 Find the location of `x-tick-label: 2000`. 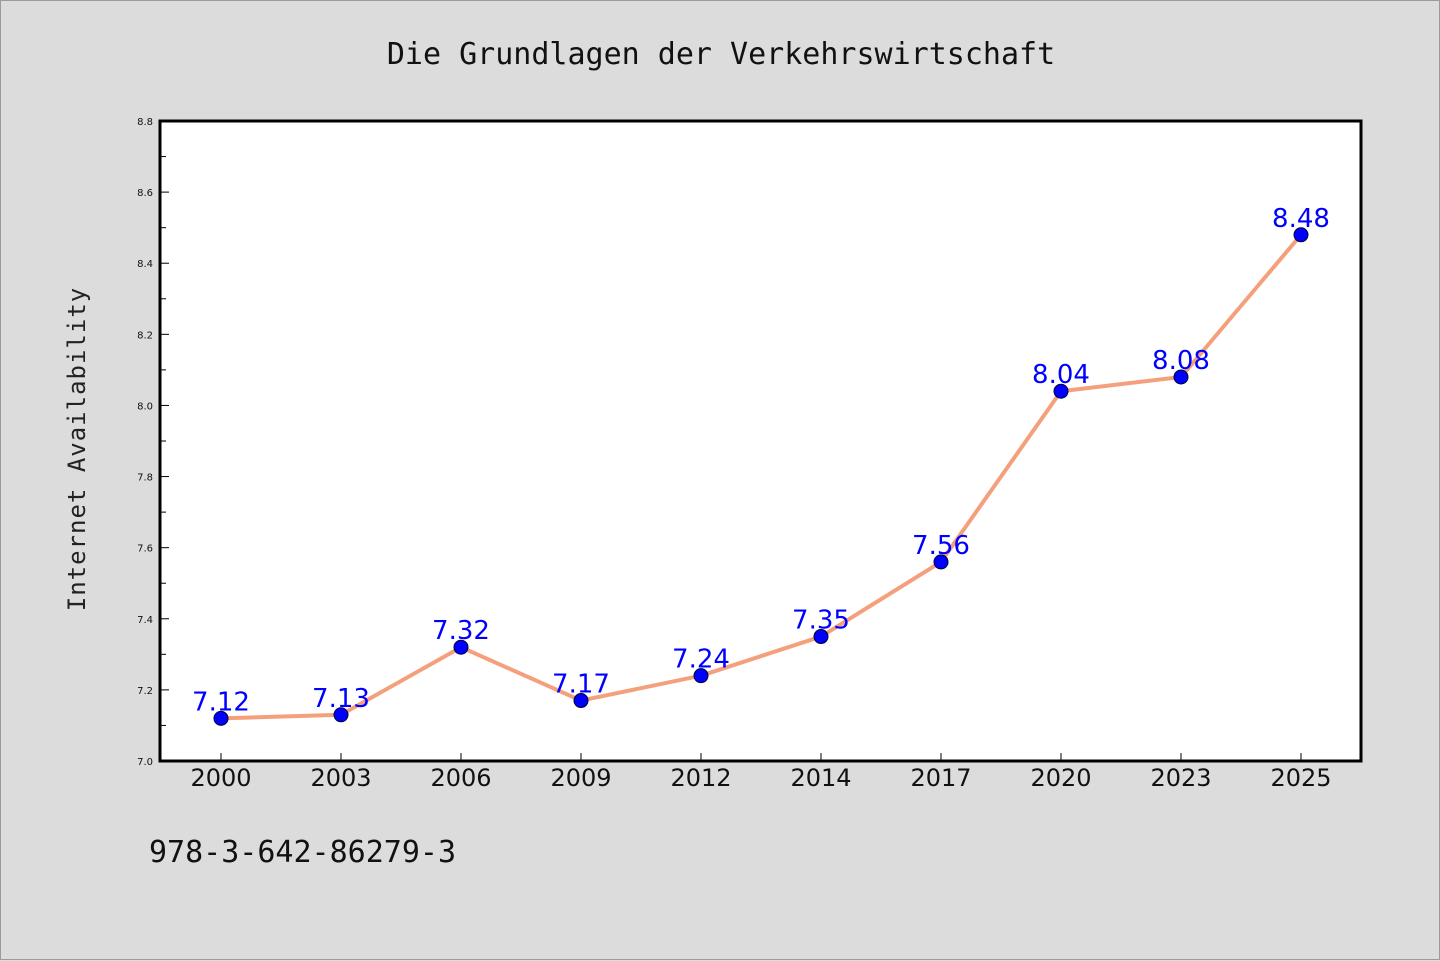

x-tick-label: 2000 is located at coordinates (220, 778).